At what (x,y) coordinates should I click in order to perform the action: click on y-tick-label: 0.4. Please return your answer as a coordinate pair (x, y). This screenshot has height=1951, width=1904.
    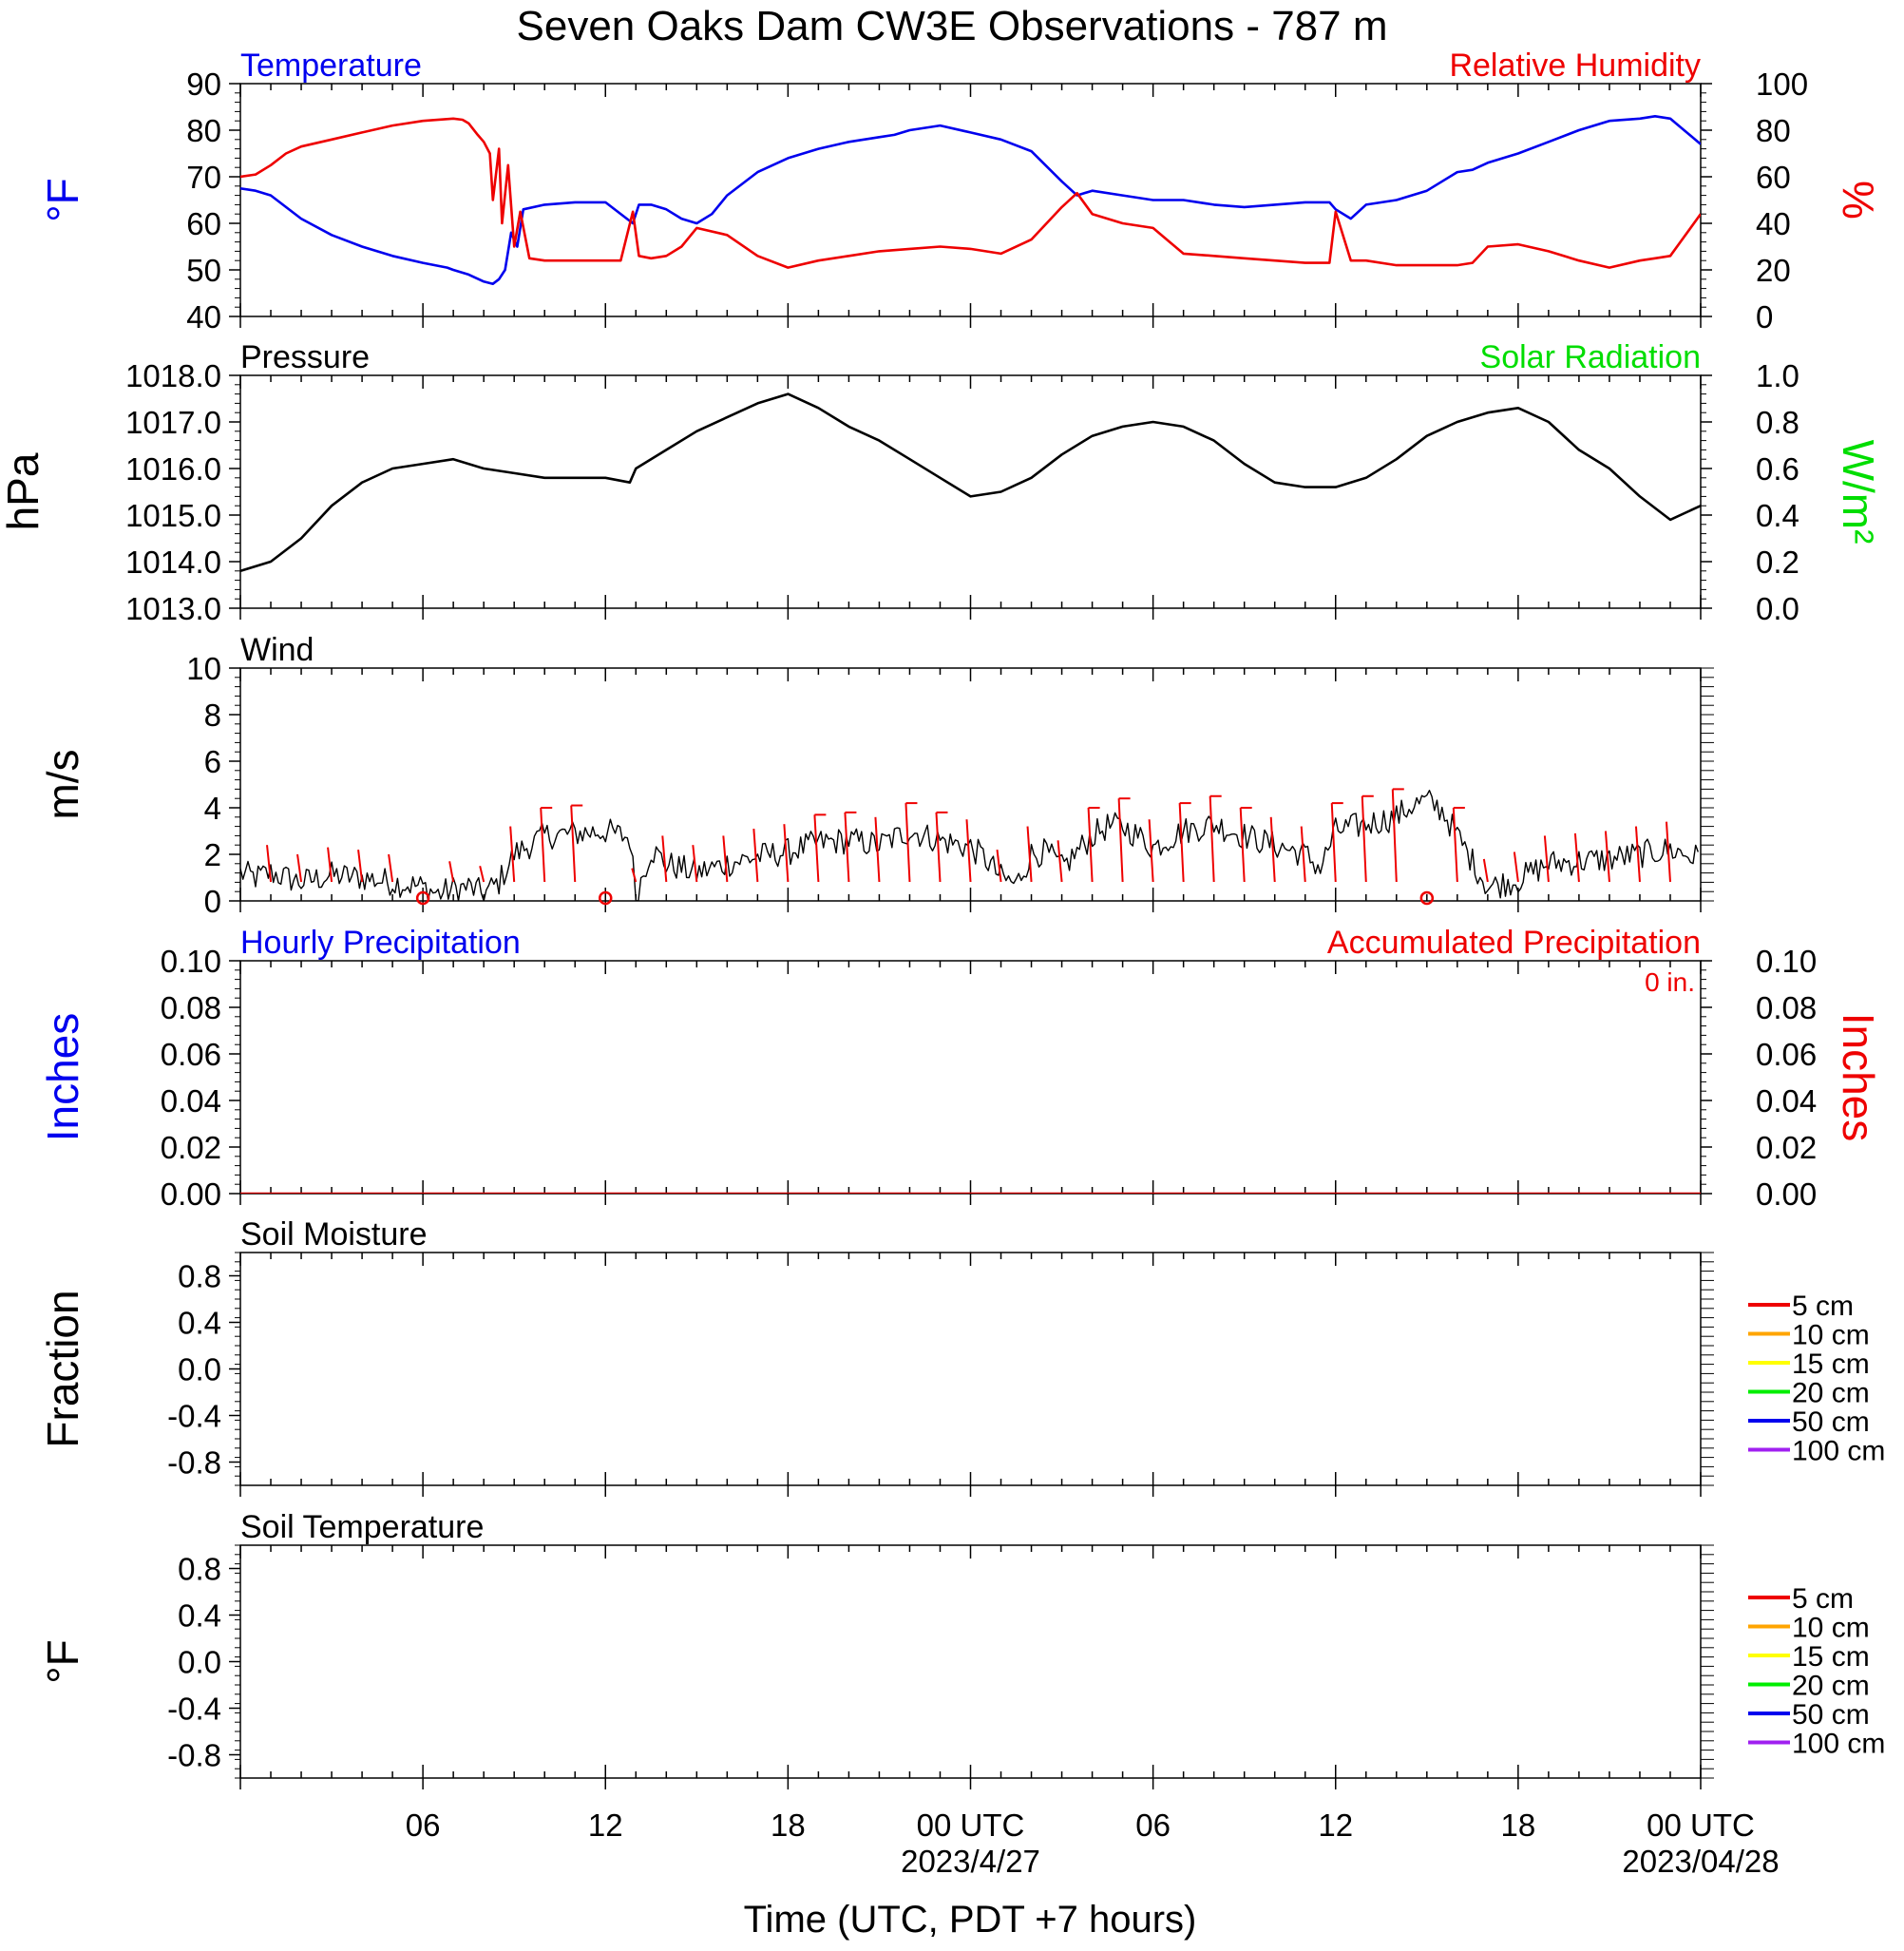
    Looking at the image, I should click on (200, 1616).